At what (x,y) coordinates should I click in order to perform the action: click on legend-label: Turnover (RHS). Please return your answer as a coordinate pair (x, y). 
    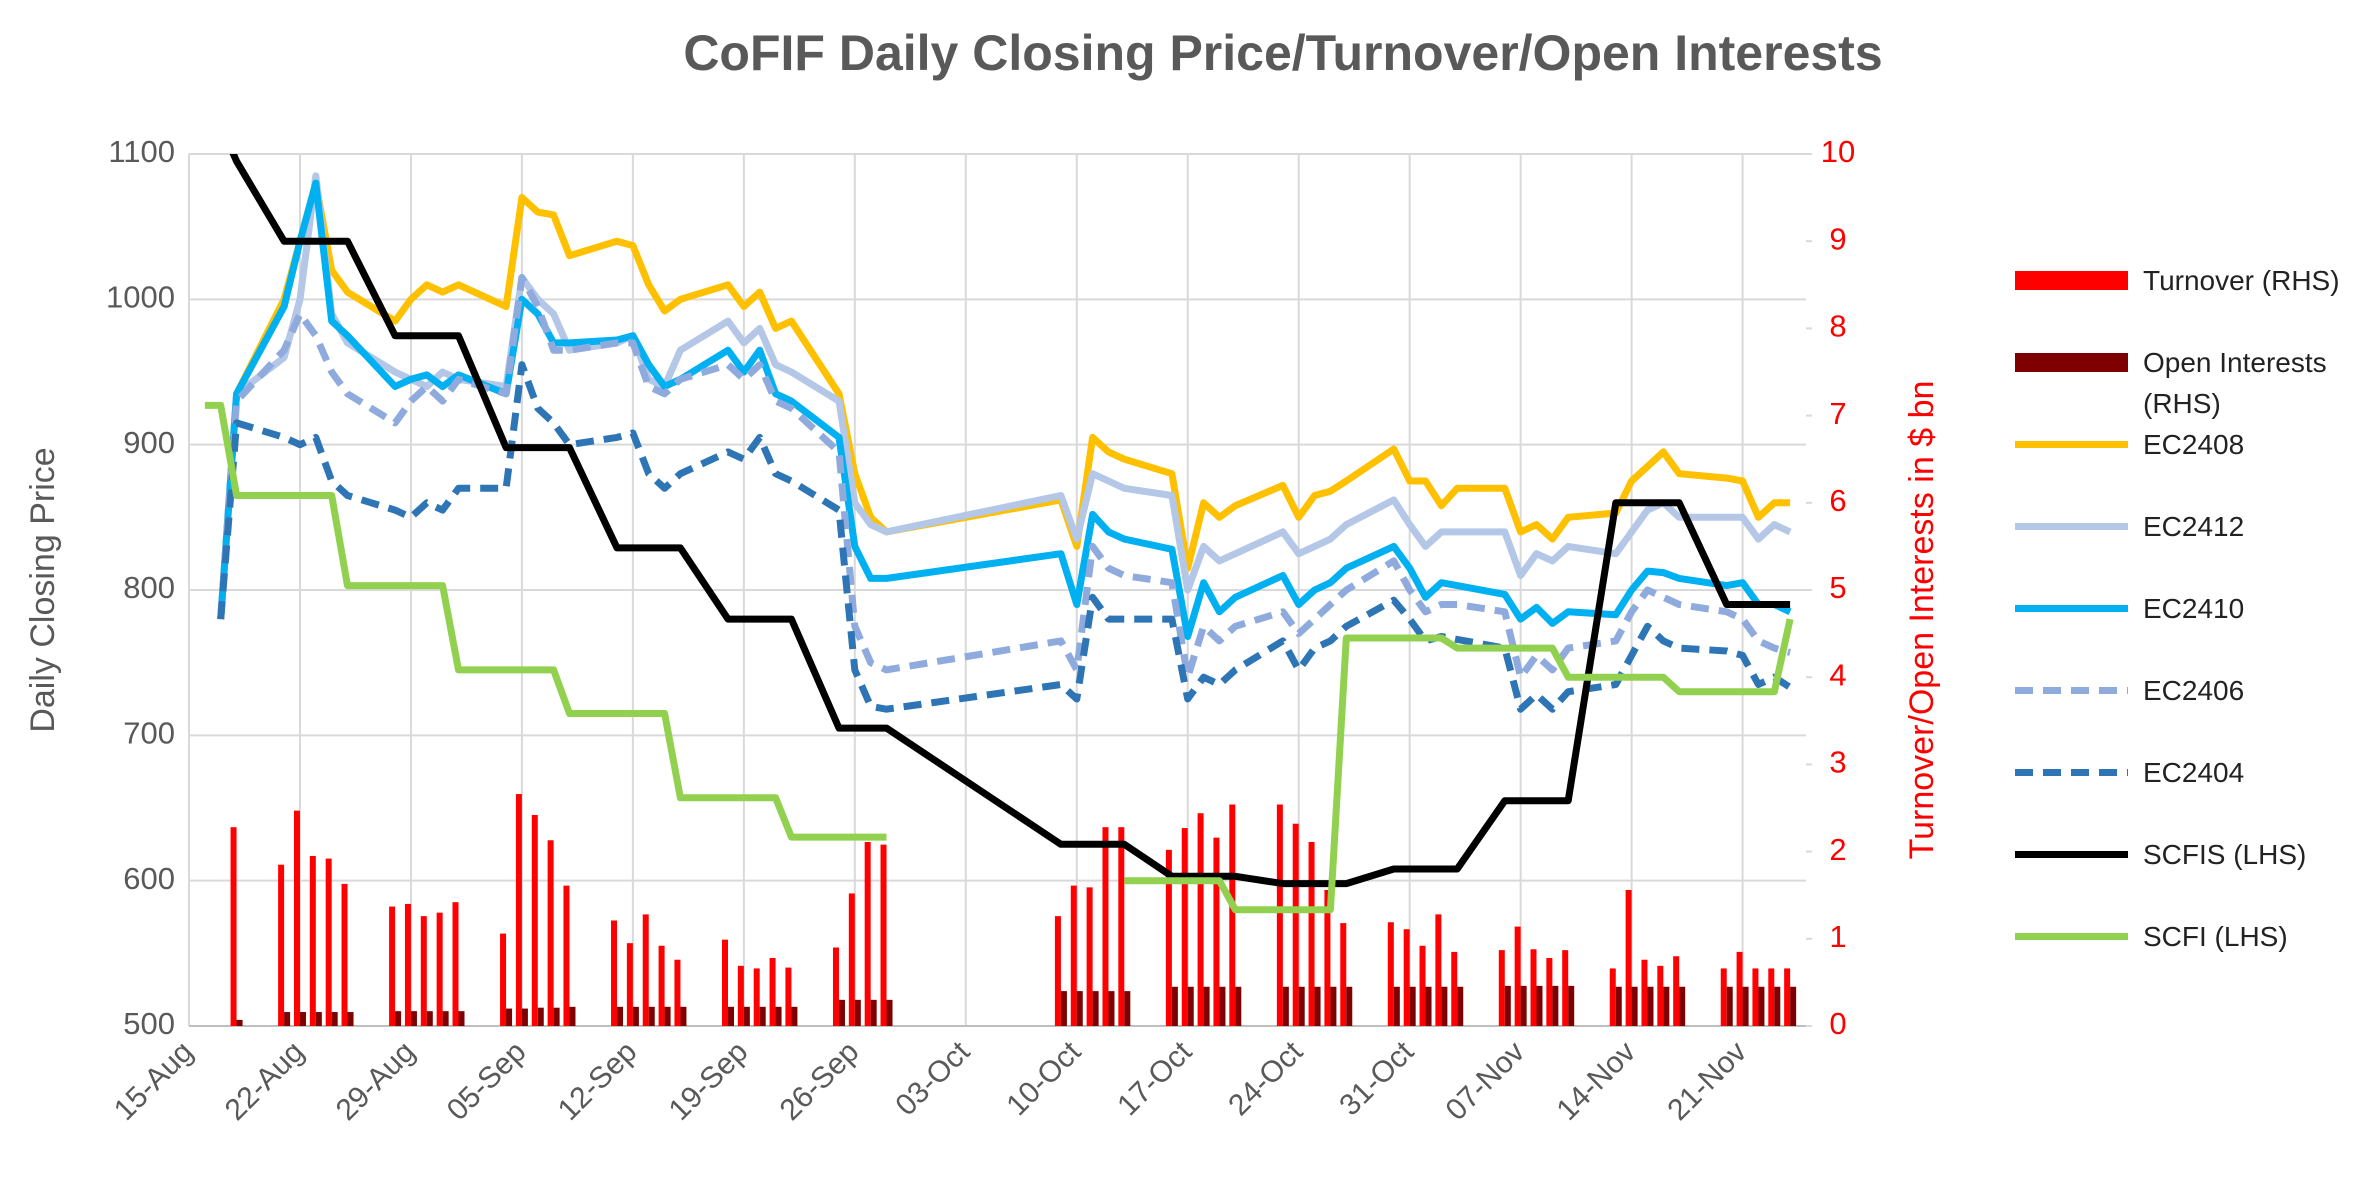
    Looking at the image, I should click on (2241, 280).